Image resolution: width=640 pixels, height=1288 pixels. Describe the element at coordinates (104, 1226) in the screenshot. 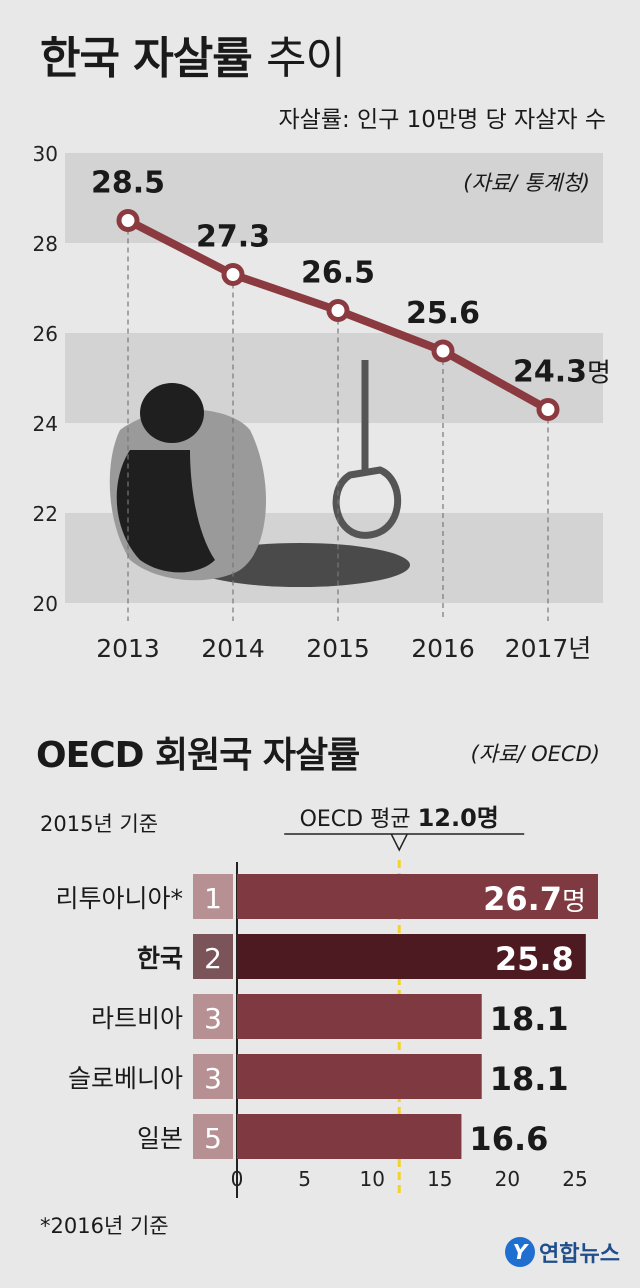

I see `footnote: *2016년 기준` at that location.